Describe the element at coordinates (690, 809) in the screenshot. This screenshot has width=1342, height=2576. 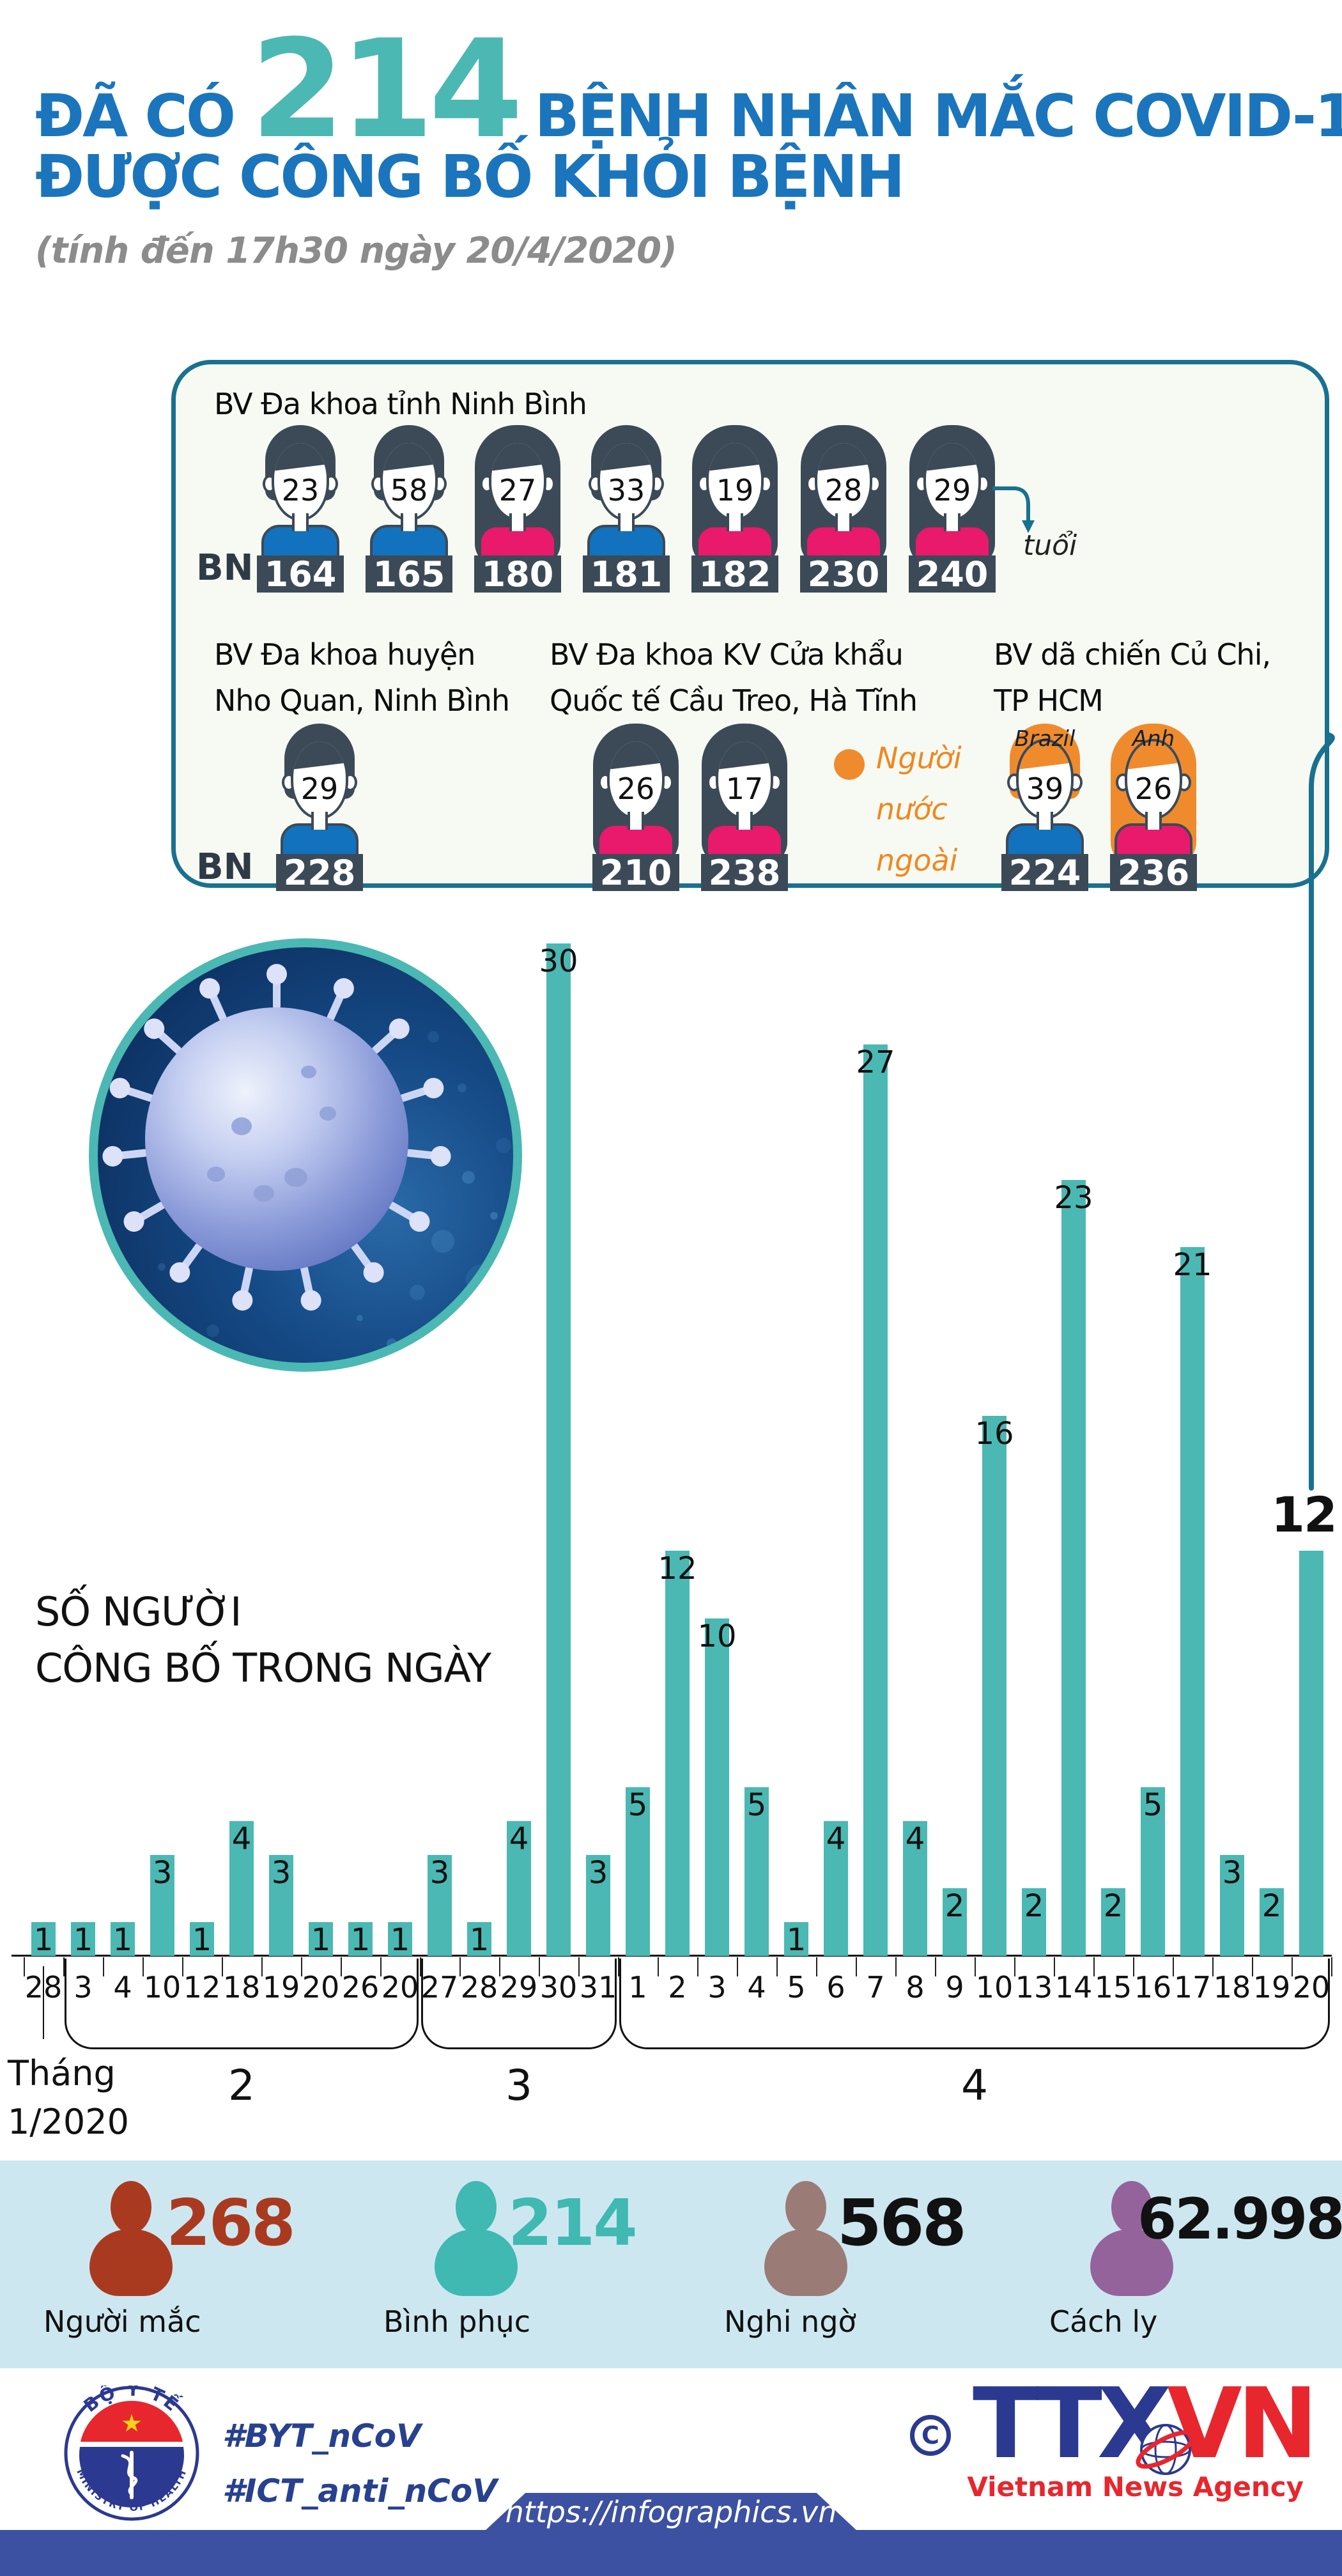
I see `patients-row-cau-treo: 26 210 17 238` at that location.